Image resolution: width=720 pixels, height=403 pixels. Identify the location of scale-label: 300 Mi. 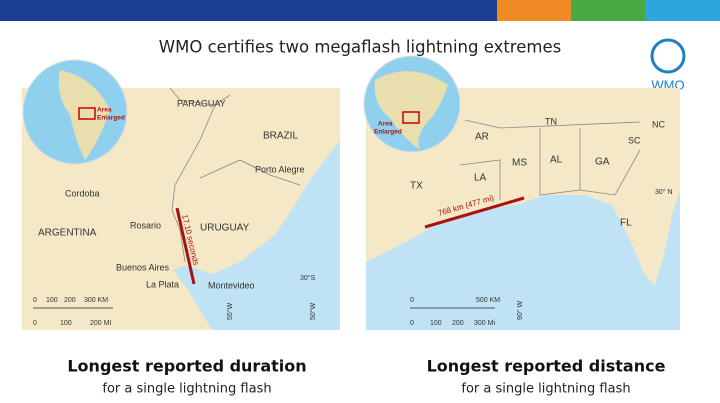
(484, 323).